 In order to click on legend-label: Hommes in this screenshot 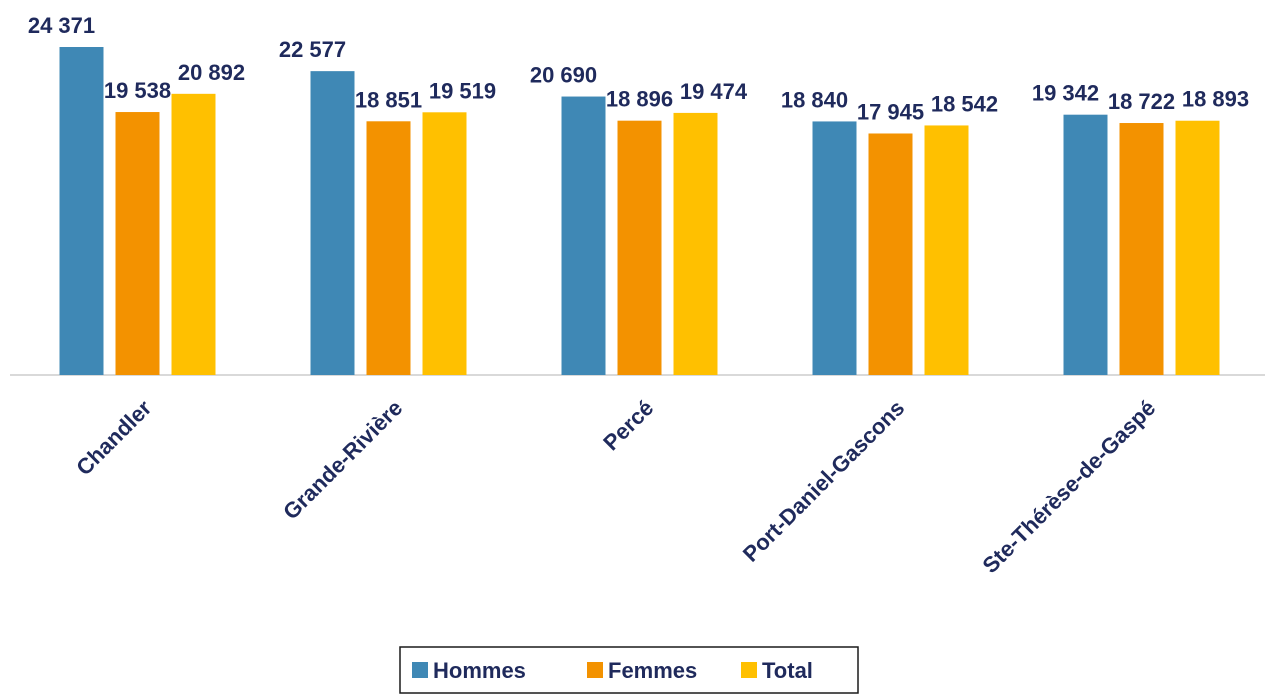, I will do `click(479, 670)`.